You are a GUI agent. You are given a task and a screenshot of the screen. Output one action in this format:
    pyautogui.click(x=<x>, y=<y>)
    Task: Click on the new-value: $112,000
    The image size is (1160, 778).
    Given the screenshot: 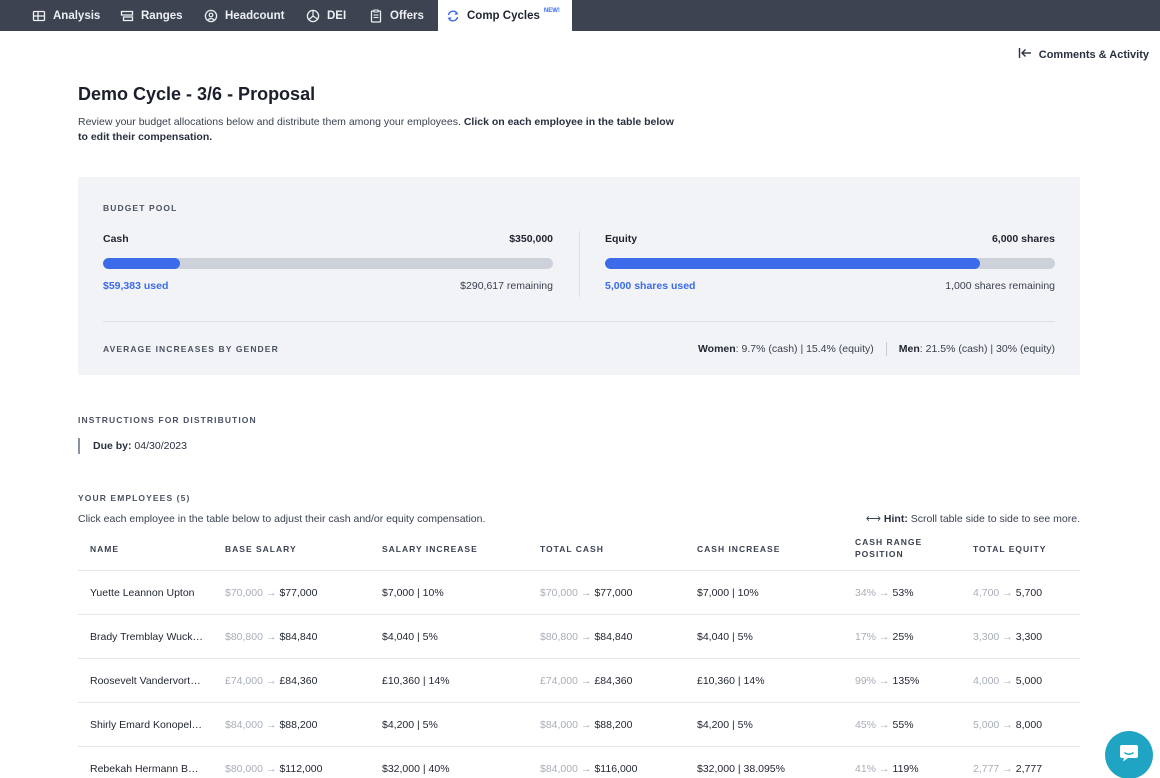 What is the action you would take?
    pyautogui.click(x=301, y=769)
    